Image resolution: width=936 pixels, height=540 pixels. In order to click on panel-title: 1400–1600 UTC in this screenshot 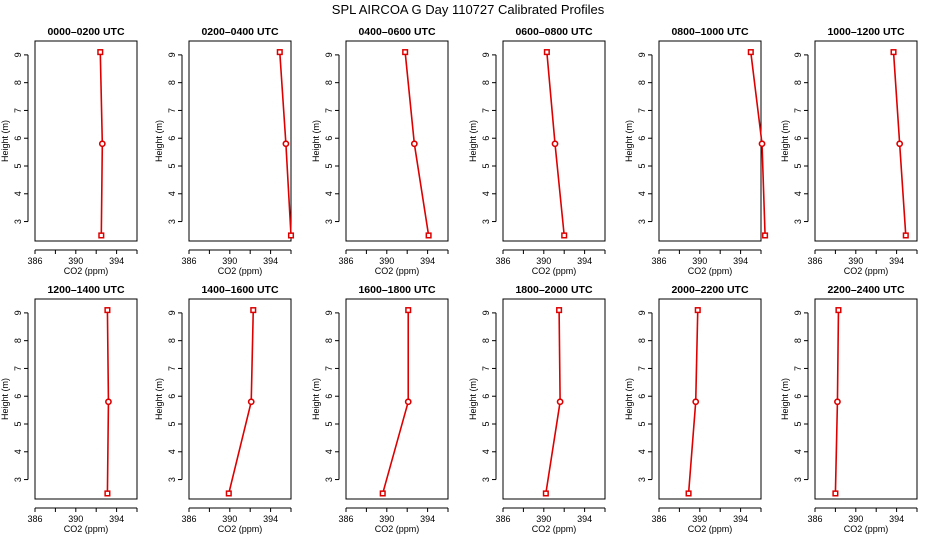, I will do `click(239, 290)`.